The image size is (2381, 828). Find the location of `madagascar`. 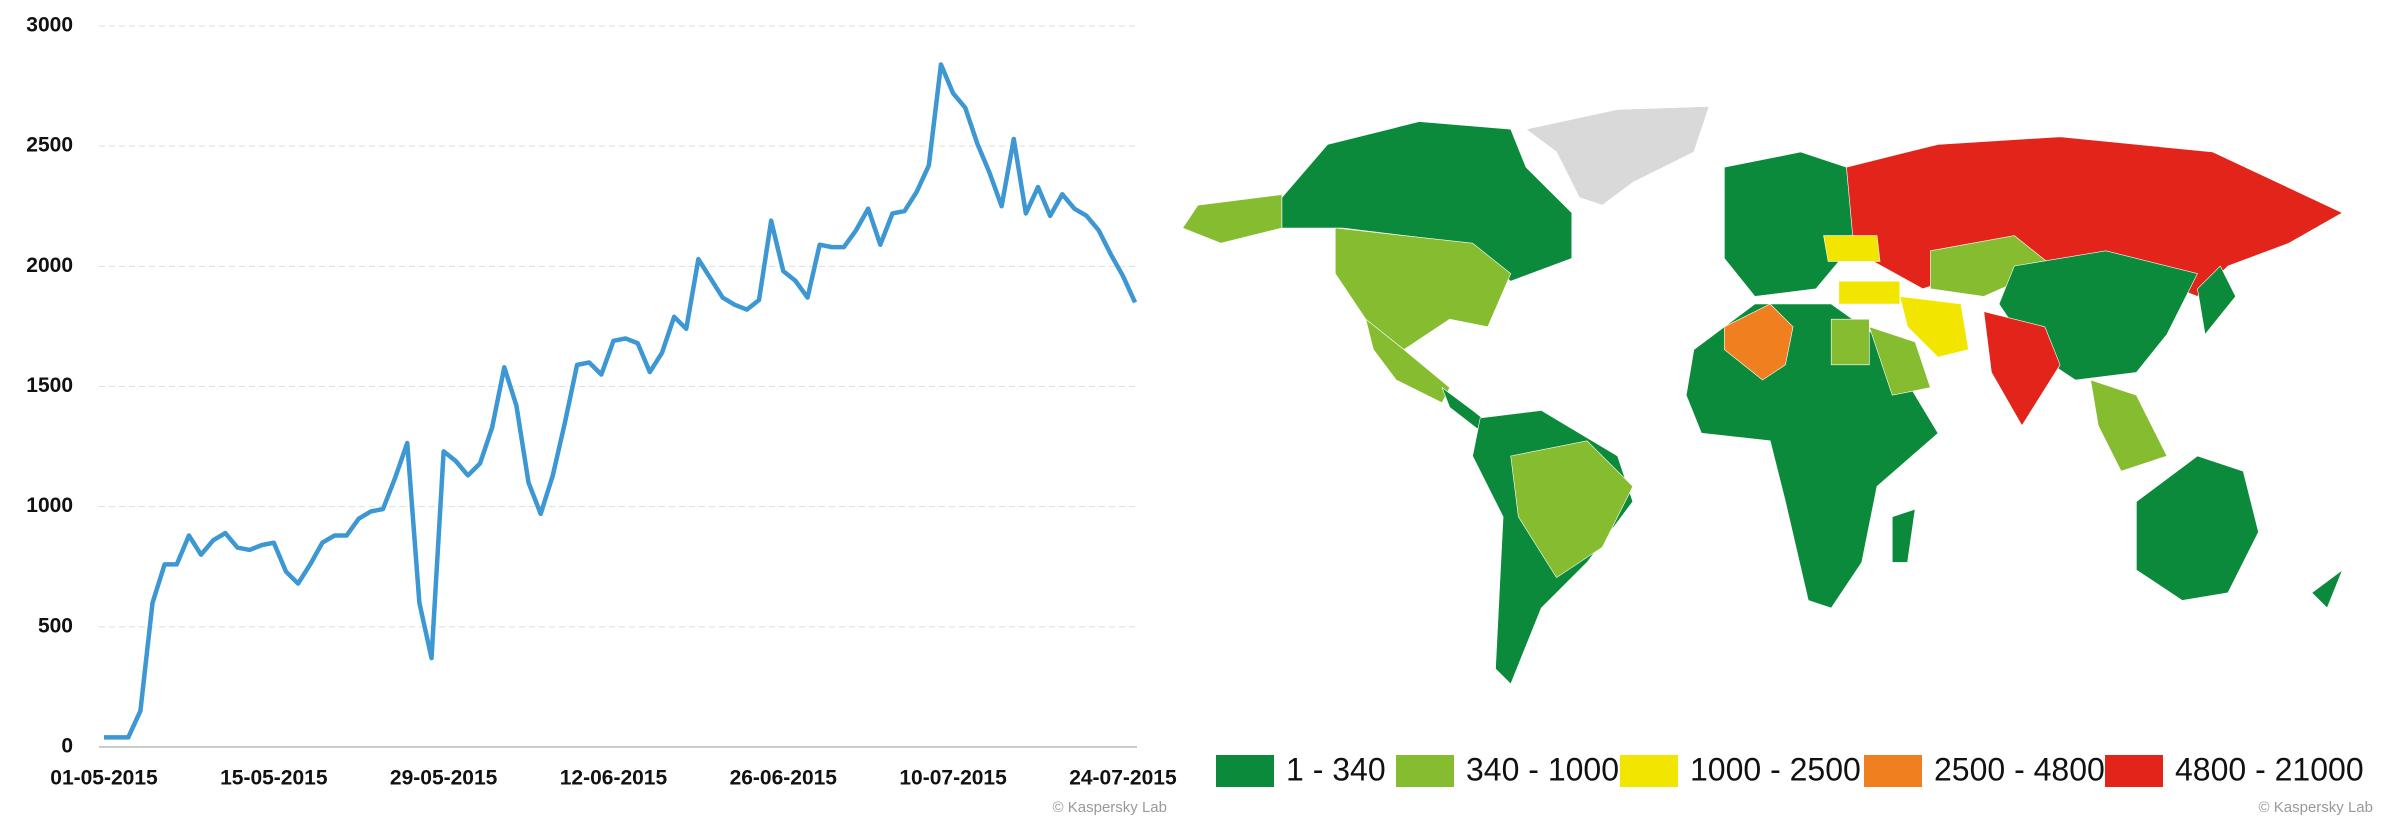

madagascar is located at coordinates (1903, 535).